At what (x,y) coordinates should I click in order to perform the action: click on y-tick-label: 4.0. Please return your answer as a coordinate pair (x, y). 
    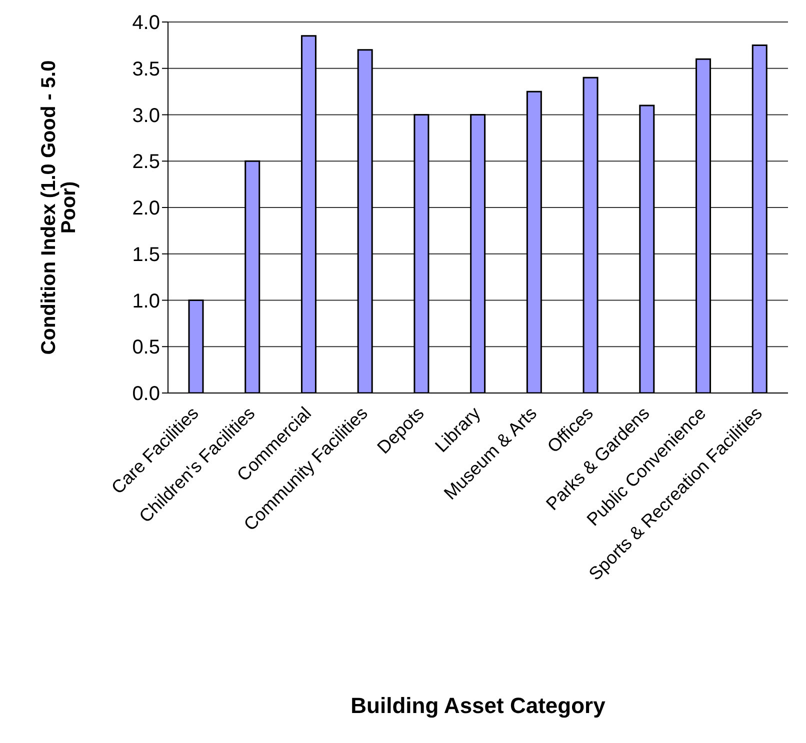
    Looking at the image, I should click on (146, 23).